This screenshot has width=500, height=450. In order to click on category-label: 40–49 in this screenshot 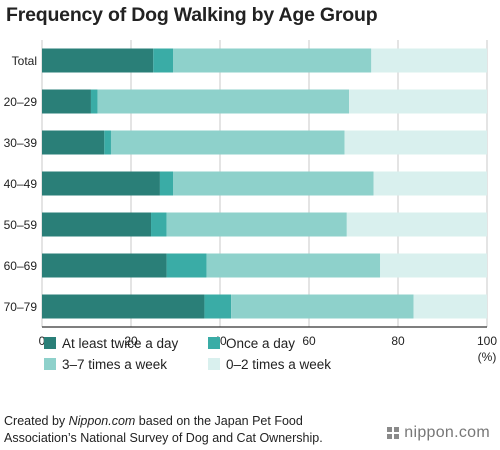, I will do `click(21, 184)`.